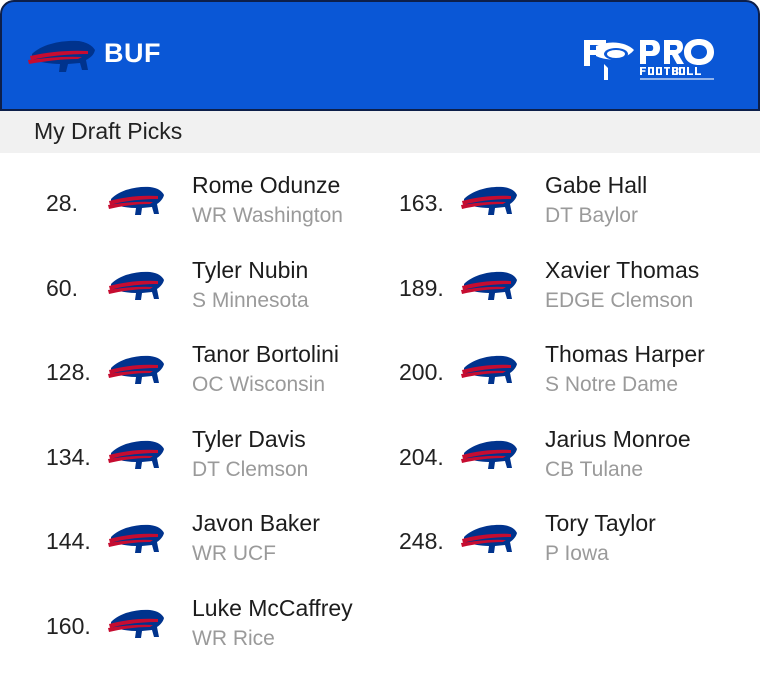  Describe the element at coordinates (577, 553) in the screenshot. I see `player-position-school: P Iowa` at that location.